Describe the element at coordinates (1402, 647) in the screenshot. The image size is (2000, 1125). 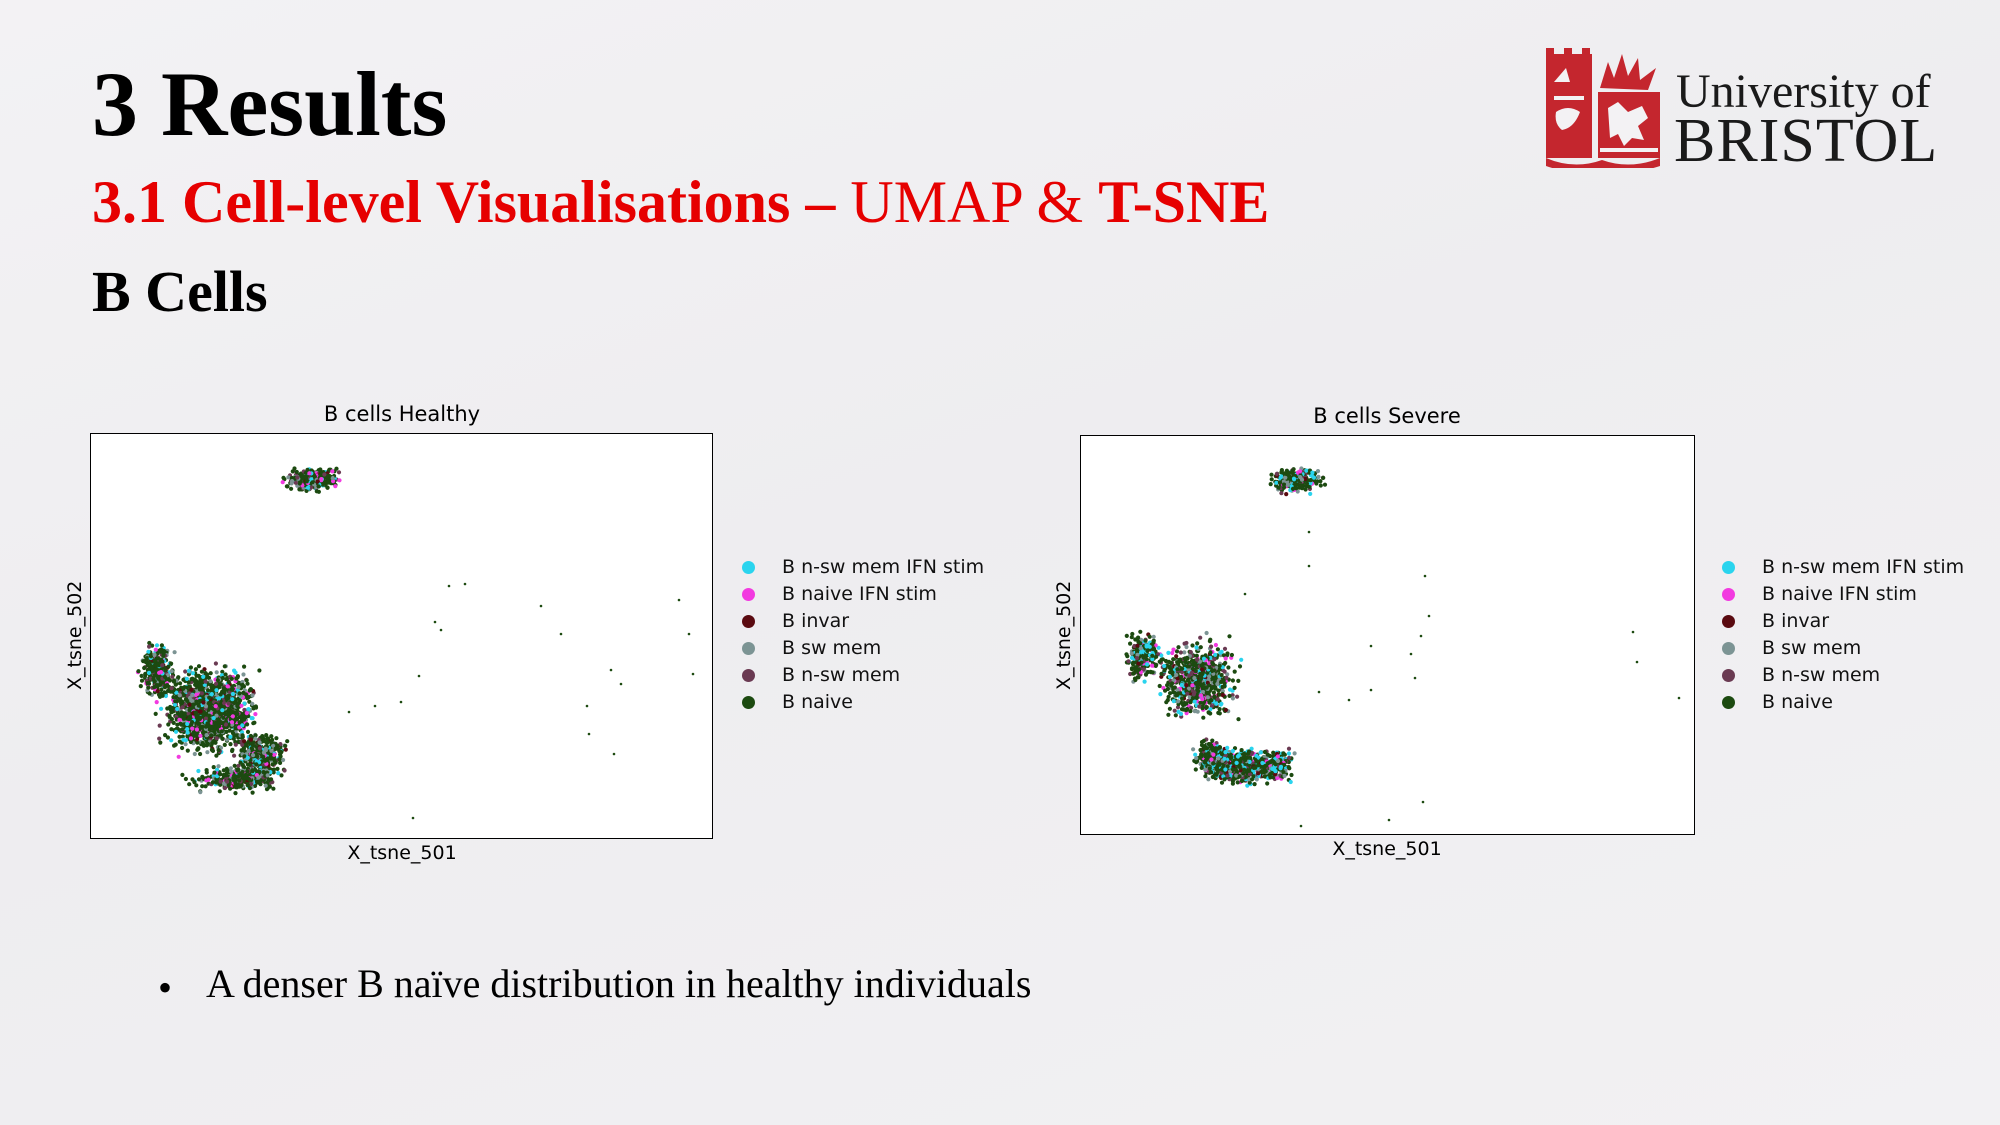
I see `scatter-points` at that location.